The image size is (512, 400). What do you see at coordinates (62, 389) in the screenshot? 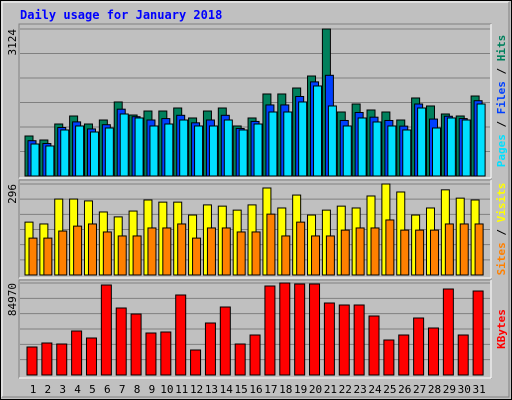
I see `x-tick-label: 3` at bounding box center [62, 389].